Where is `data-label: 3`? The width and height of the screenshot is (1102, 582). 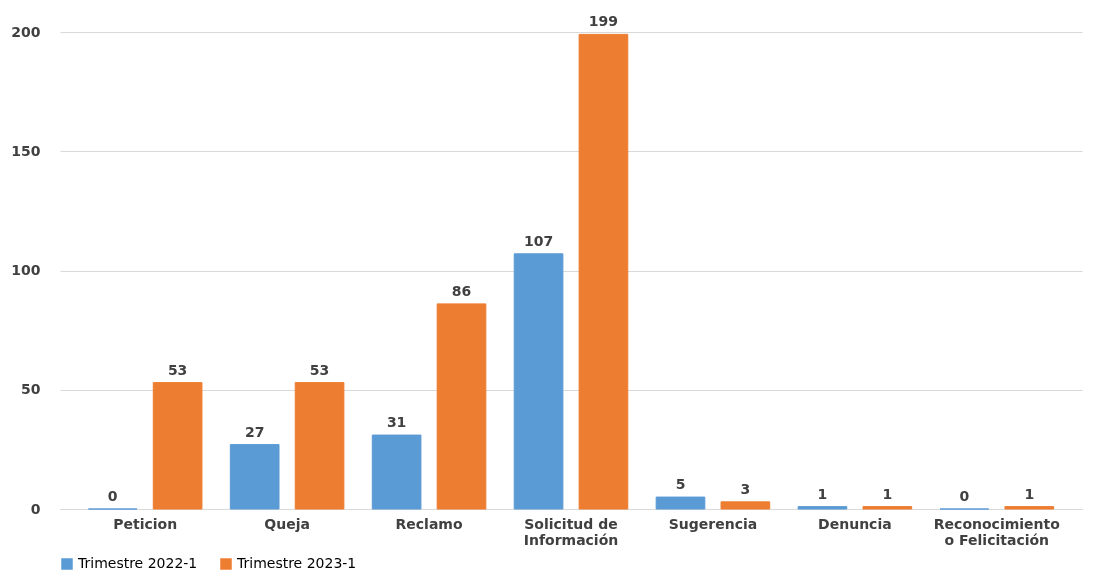
data-label: 3 is located at coordinates (745, 488).